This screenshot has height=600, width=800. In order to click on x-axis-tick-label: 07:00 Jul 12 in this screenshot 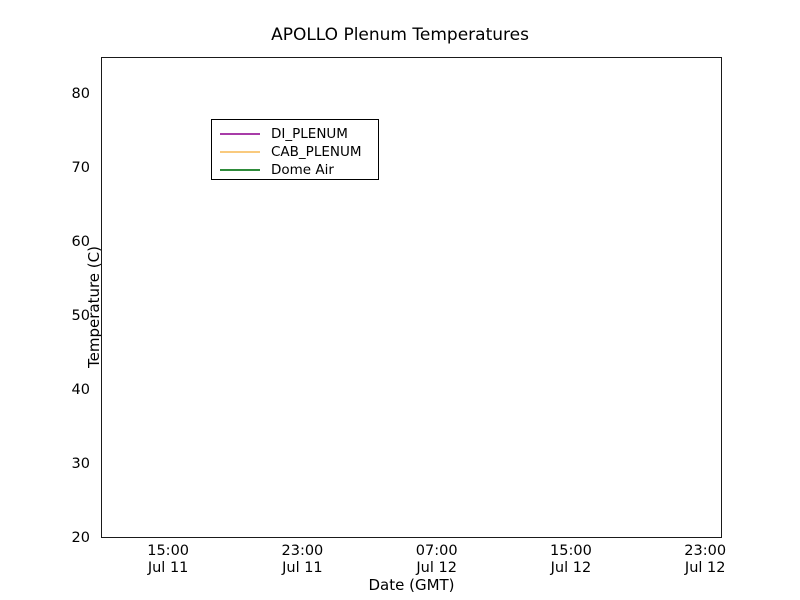, I will do `click(437, 560)`.